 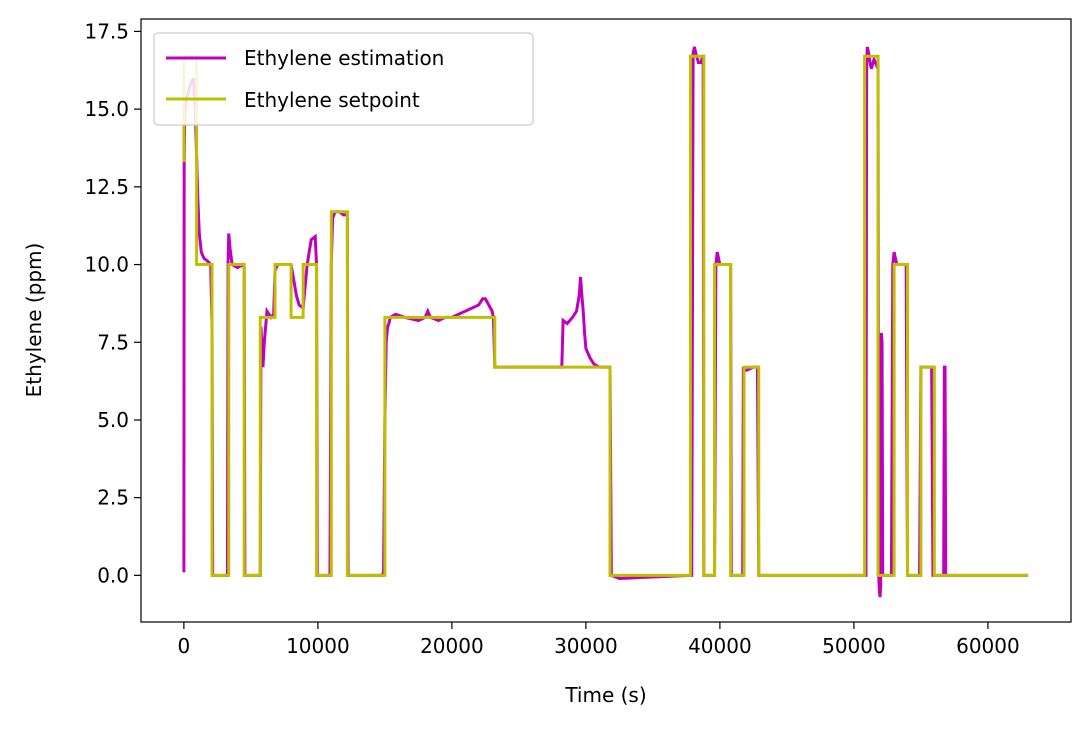 I want to click on legend: Ethylene estimation Ethylene setpoint, so click(x=343, y=79).